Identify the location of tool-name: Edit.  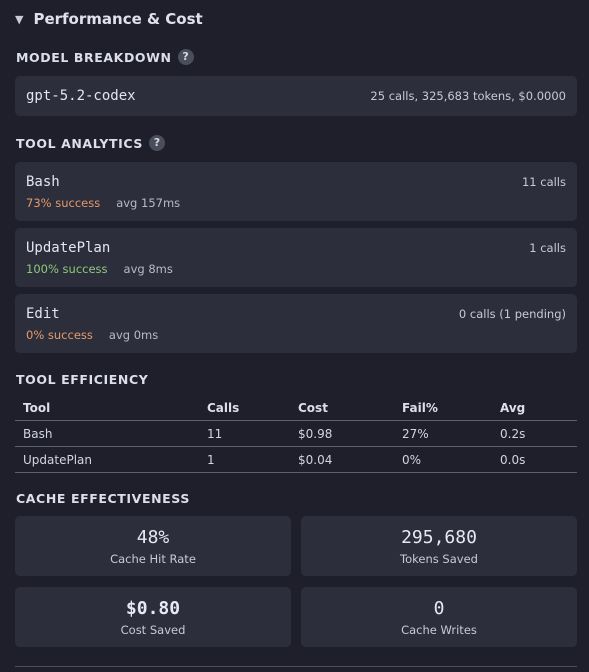
(43, 314).